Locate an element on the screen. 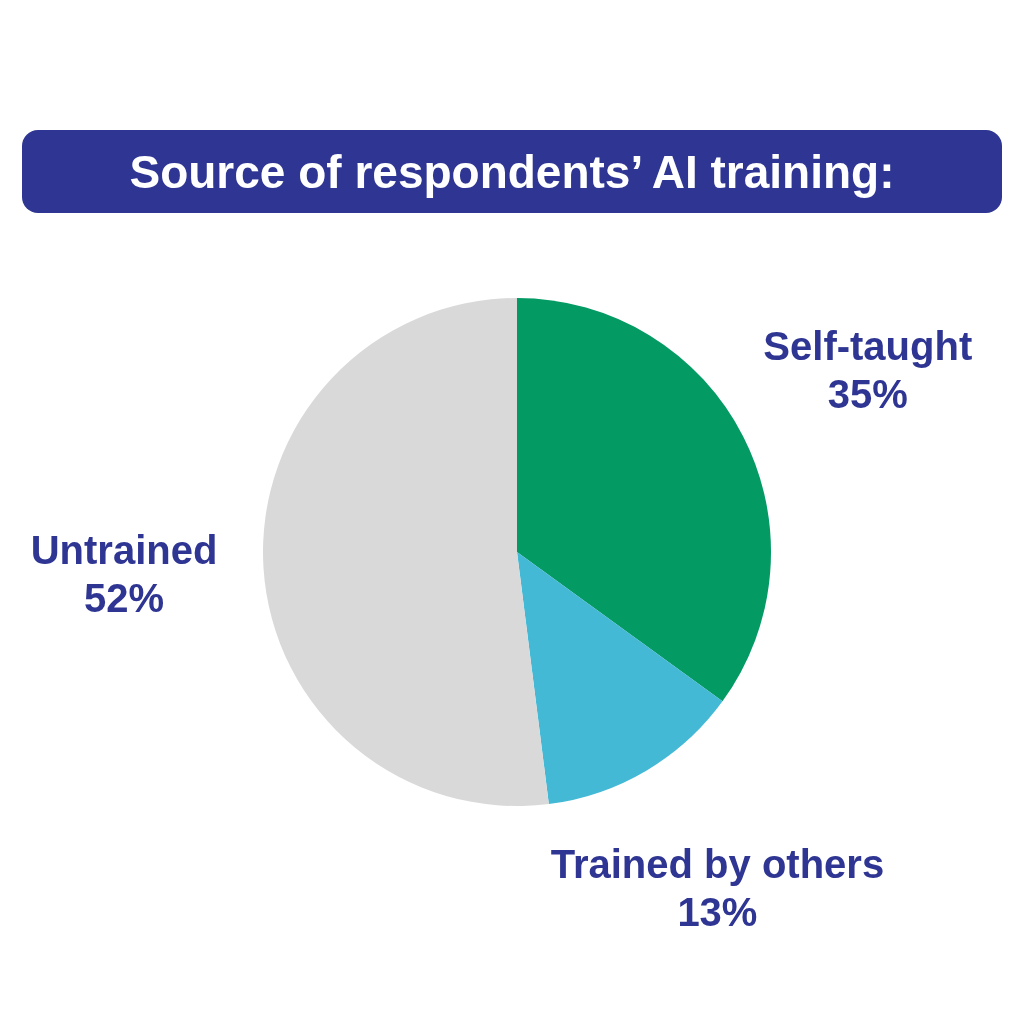  chart-title: Source of respondents’ AI training: is located at coordinates (512, 171).